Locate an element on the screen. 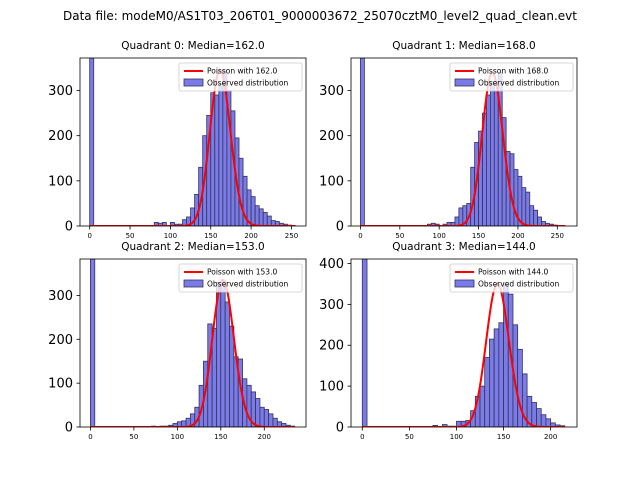 The image size is (640, 484). legend-poisson-label: Poisson with 144.0 is located at coordinates (513, 272).